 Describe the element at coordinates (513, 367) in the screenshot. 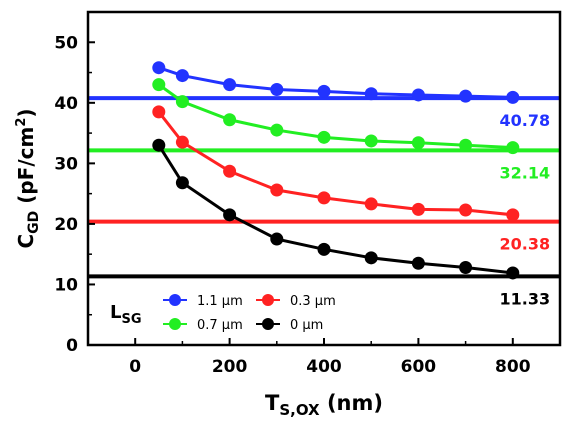

I see `x-tick-label: 800` at that location.